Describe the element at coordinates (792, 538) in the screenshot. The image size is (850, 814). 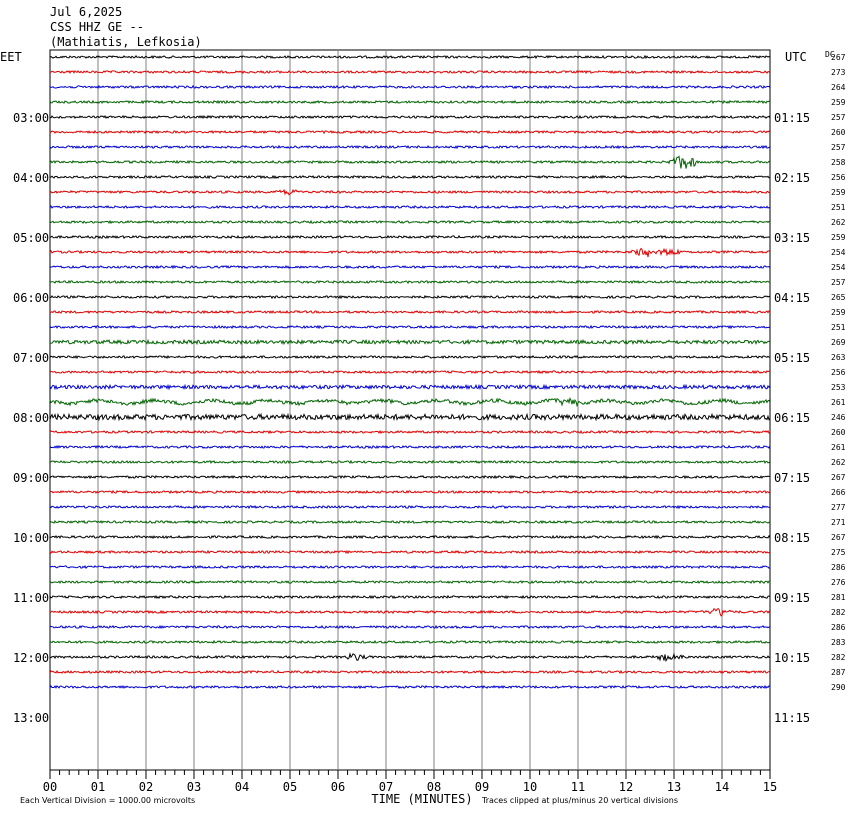
I see `right-hour-label: 08:15` at that location.